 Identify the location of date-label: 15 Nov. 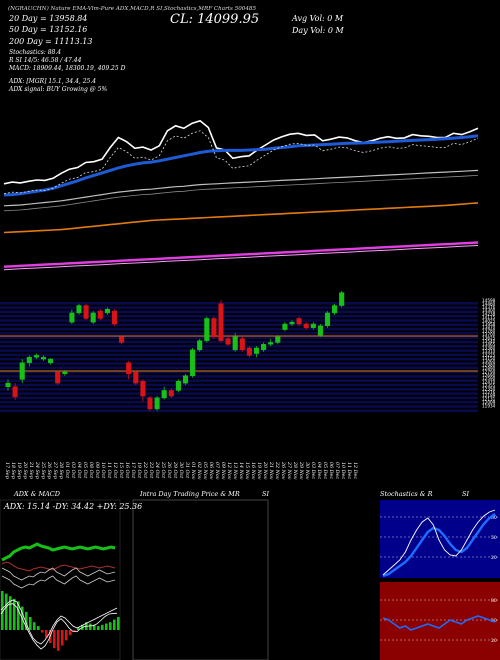
(247, 471).